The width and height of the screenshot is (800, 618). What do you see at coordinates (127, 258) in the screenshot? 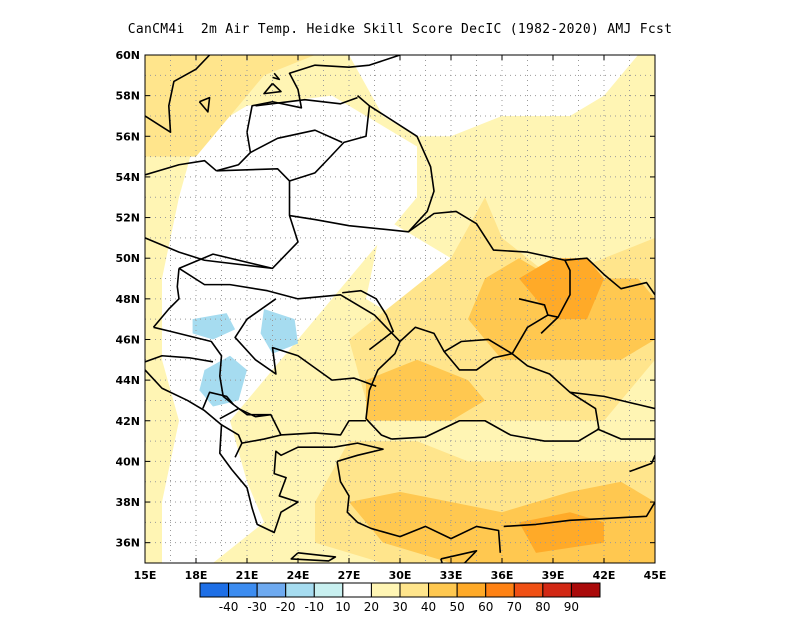
I see `y-tick-label: 50N` at bounding box center [127, 258].